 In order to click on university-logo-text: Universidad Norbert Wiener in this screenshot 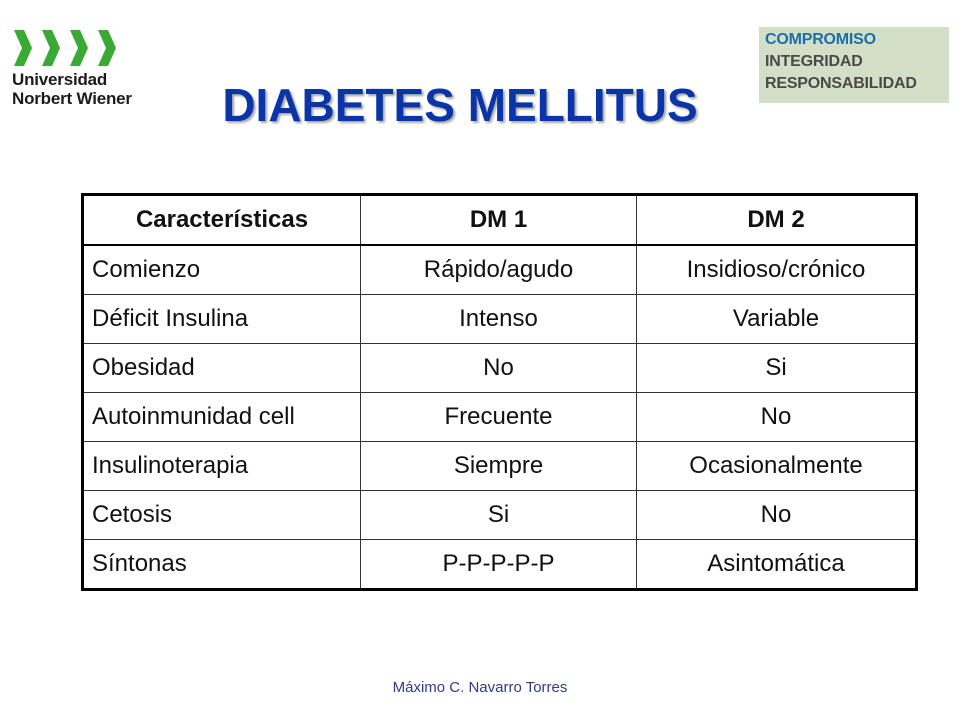, I will do `click(72, 89)`.